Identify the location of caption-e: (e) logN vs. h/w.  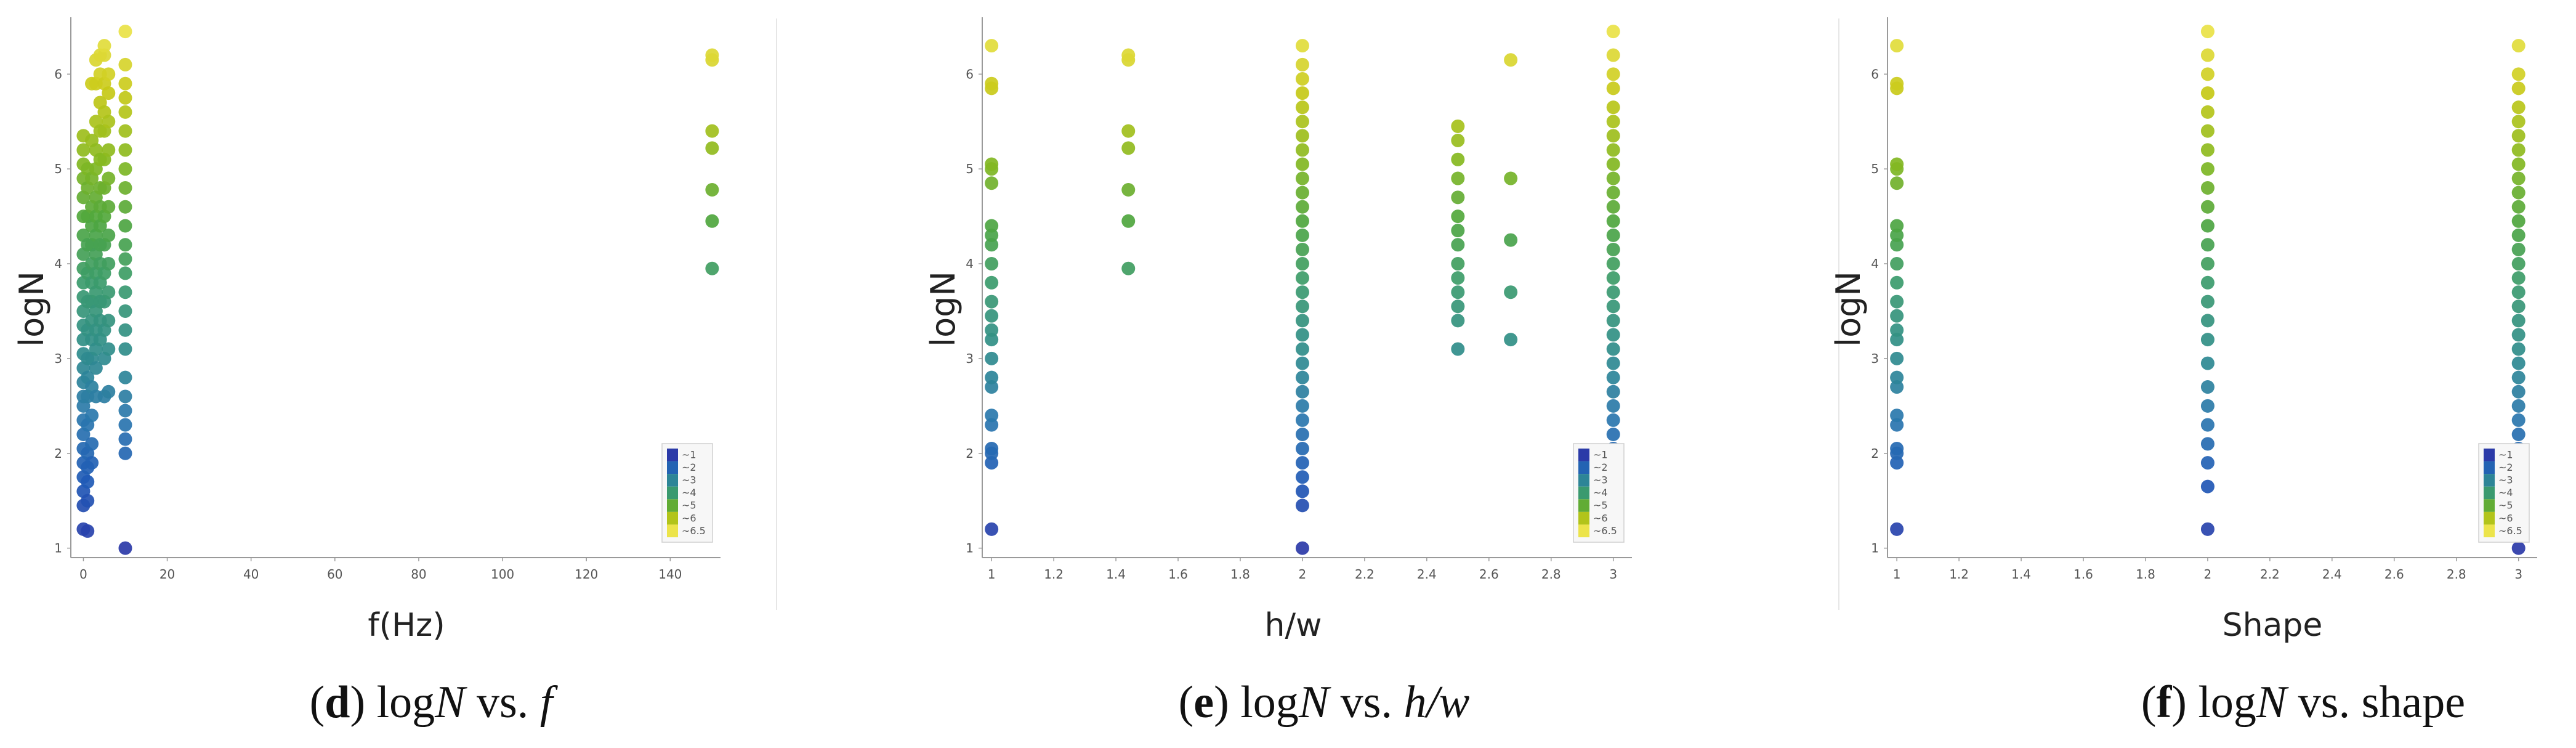
(1324, 703).